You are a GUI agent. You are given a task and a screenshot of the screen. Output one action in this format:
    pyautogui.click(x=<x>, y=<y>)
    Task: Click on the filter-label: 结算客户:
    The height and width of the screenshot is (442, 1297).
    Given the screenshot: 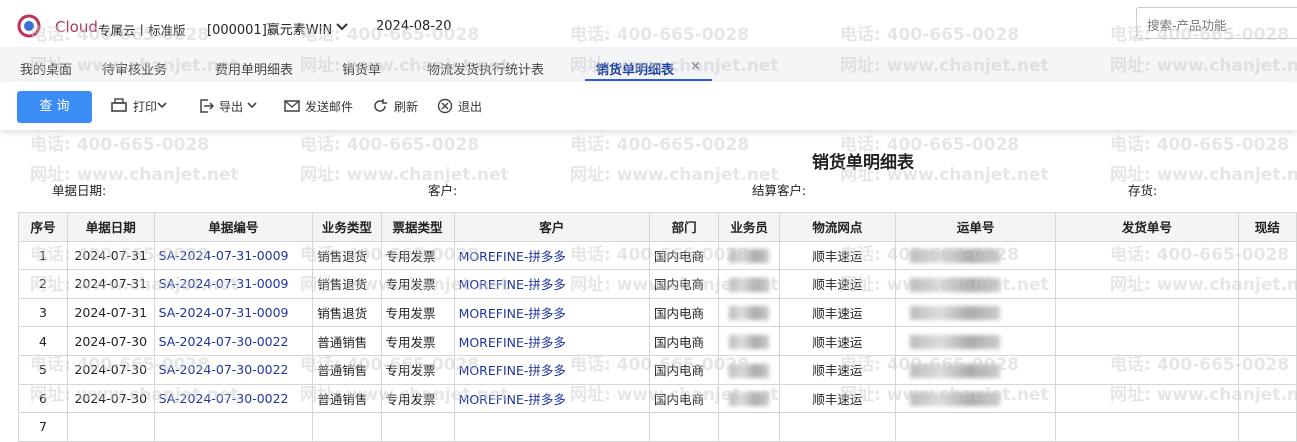 What is the action you would take?
    pyautogui.click(x=779, y=190)
    